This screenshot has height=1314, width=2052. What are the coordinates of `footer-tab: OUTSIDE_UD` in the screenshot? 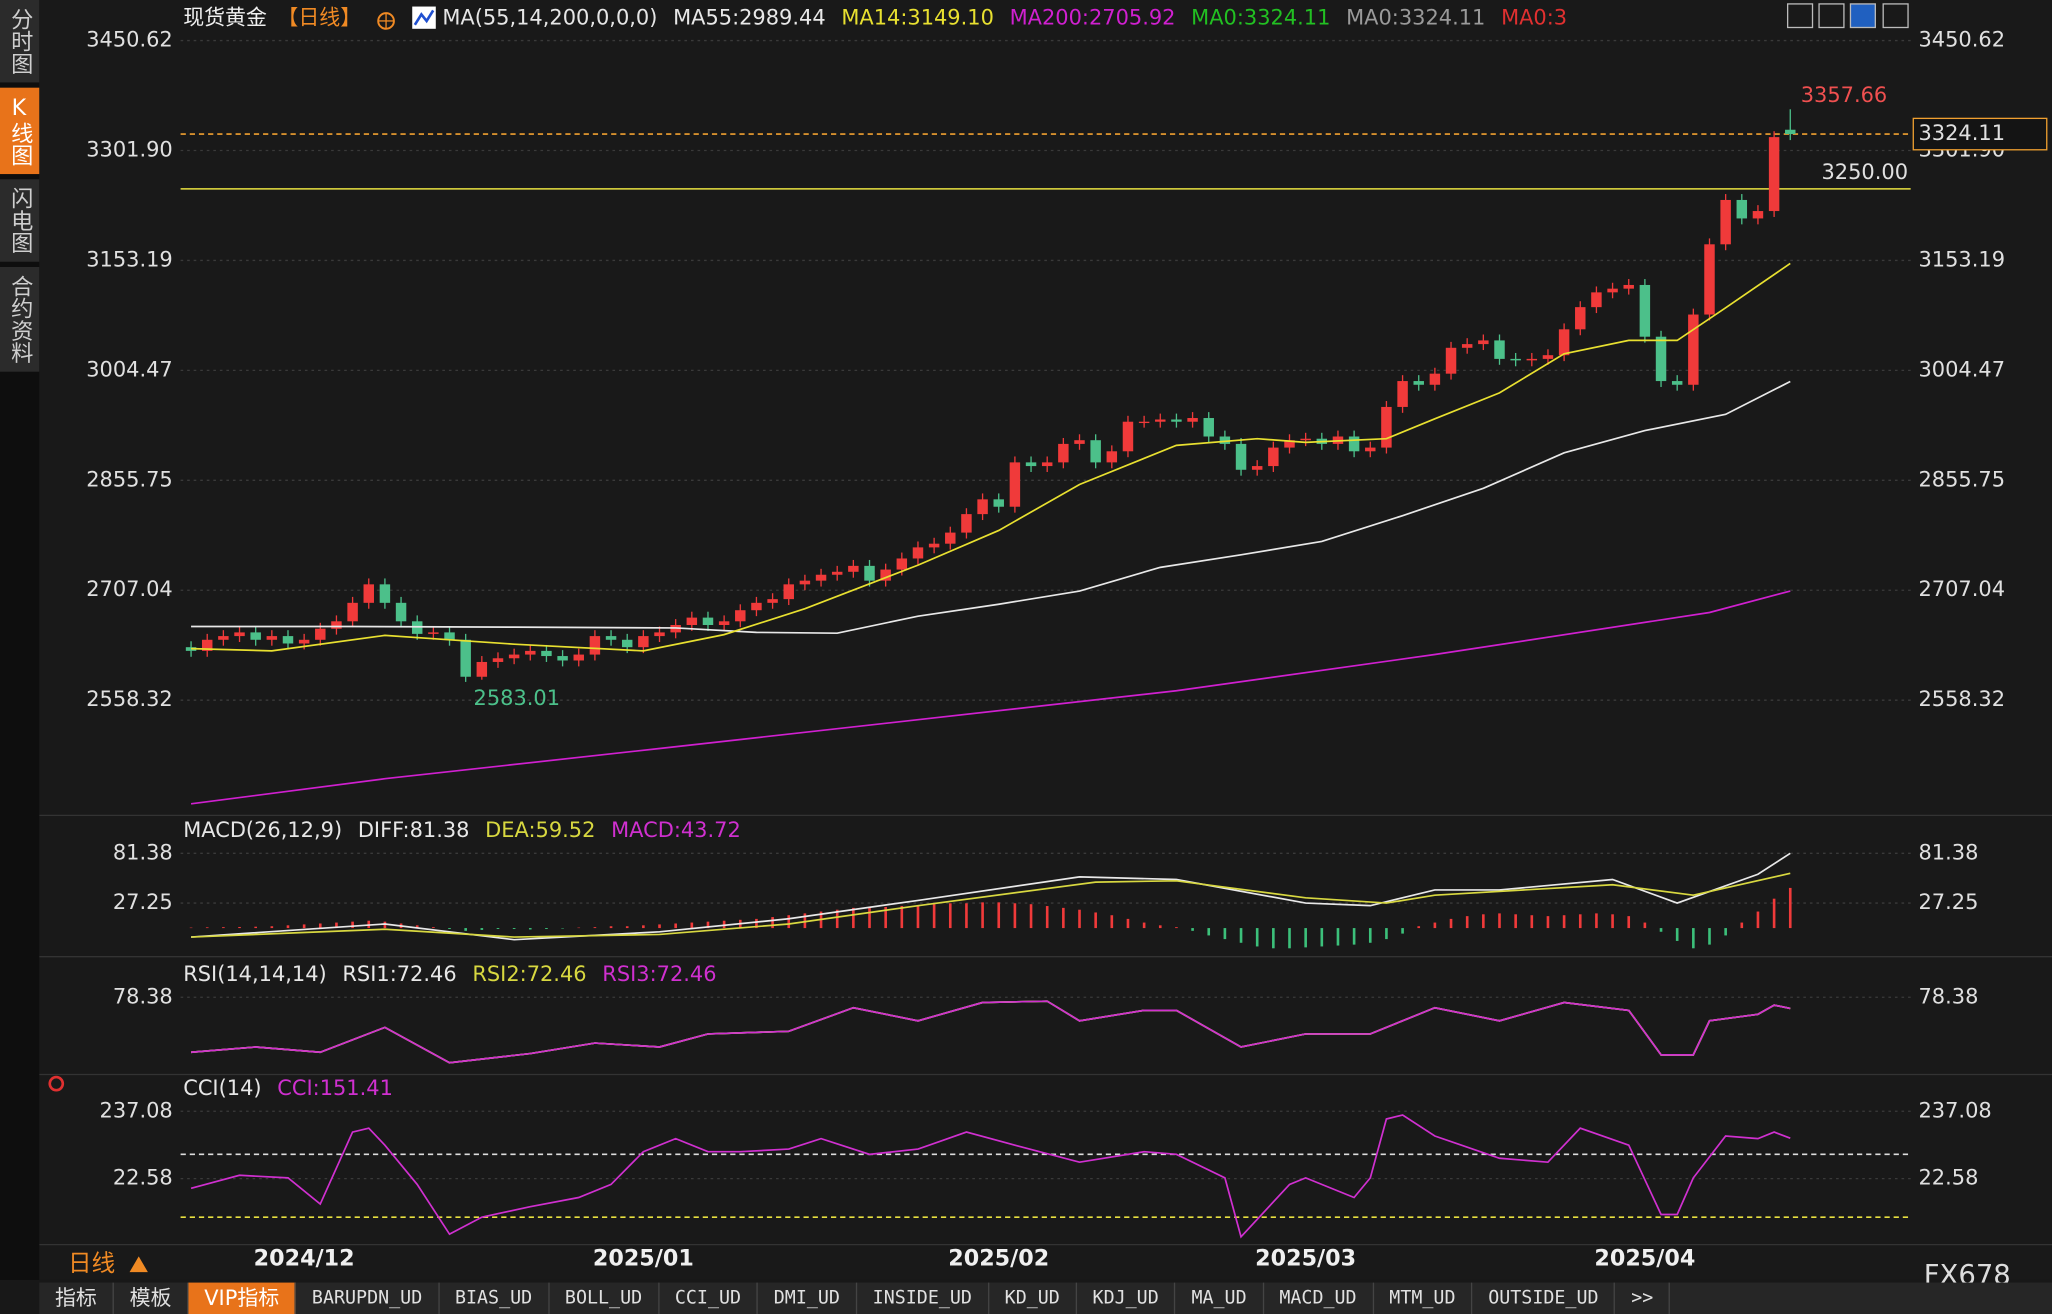 It's located at (1544, 1298).